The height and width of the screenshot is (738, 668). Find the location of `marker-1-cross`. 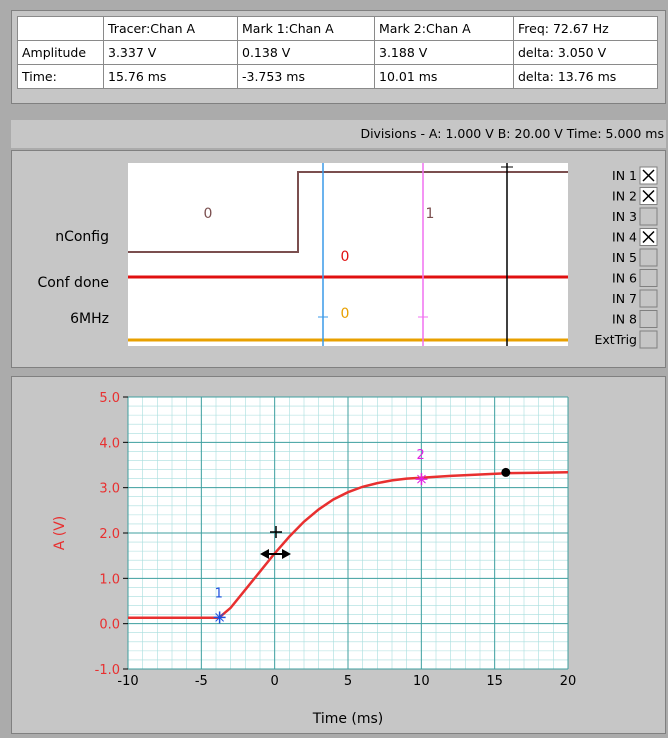

marker-1-cross is located at coordinates (219, 617).